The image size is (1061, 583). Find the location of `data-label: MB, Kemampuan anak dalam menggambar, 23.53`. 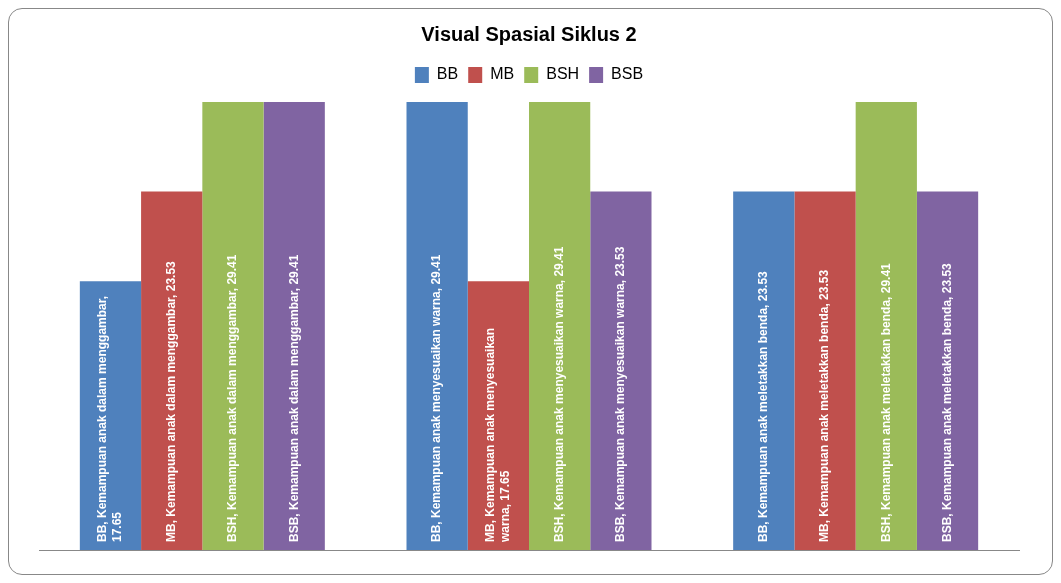

data-label: MB, Kemampuan anak dalam menggambar, 23.53 is located at coordinates (171, 401).